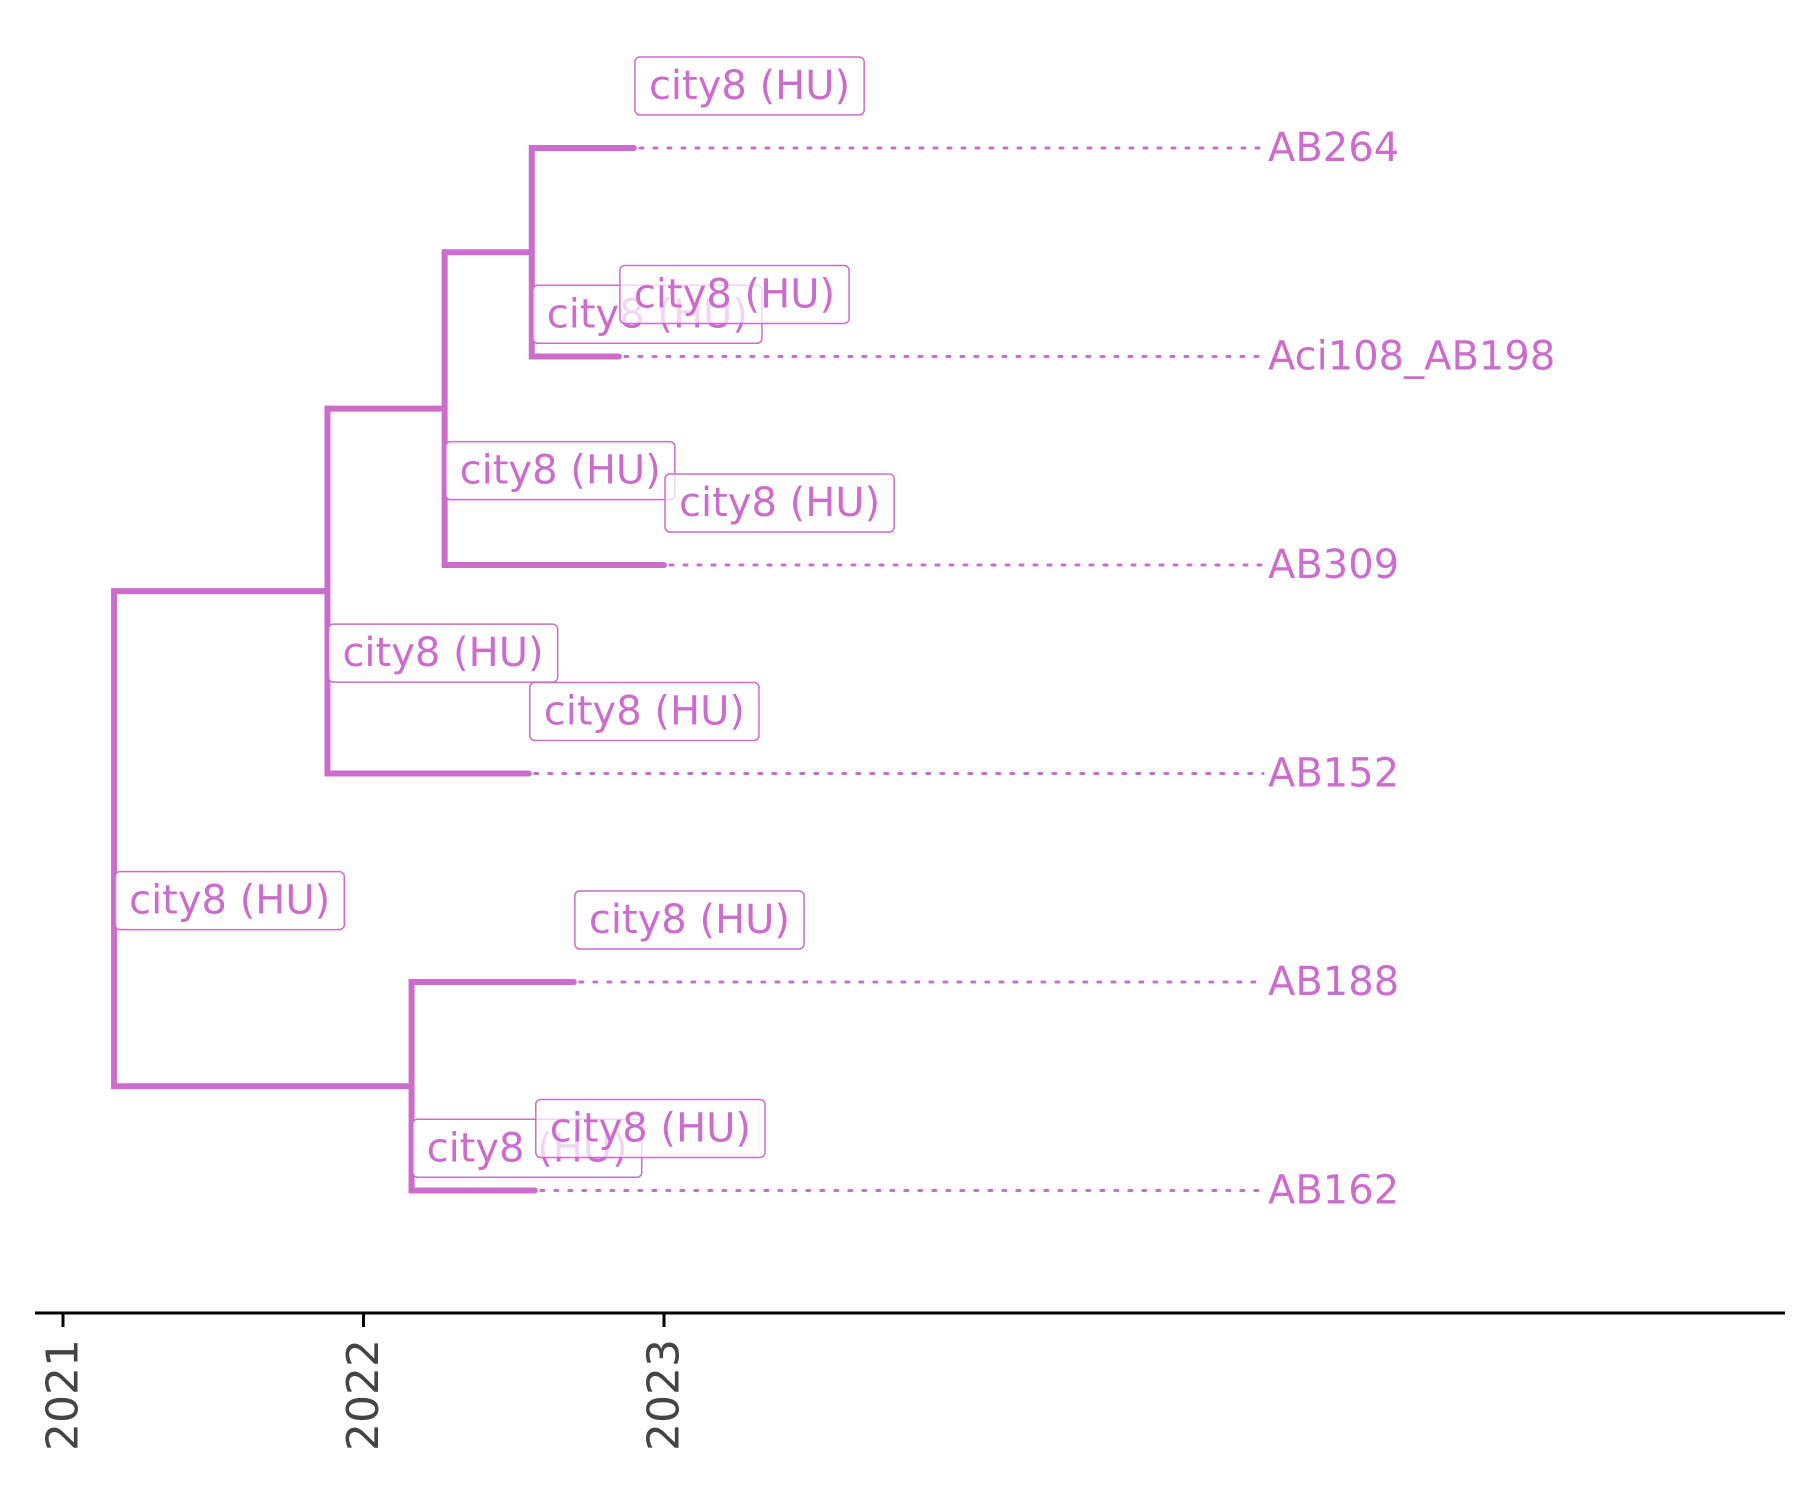 The height and width of the screenshot is (1500, 1800). I want to click on axis-tick-label: 2022, so click(363, 1395).